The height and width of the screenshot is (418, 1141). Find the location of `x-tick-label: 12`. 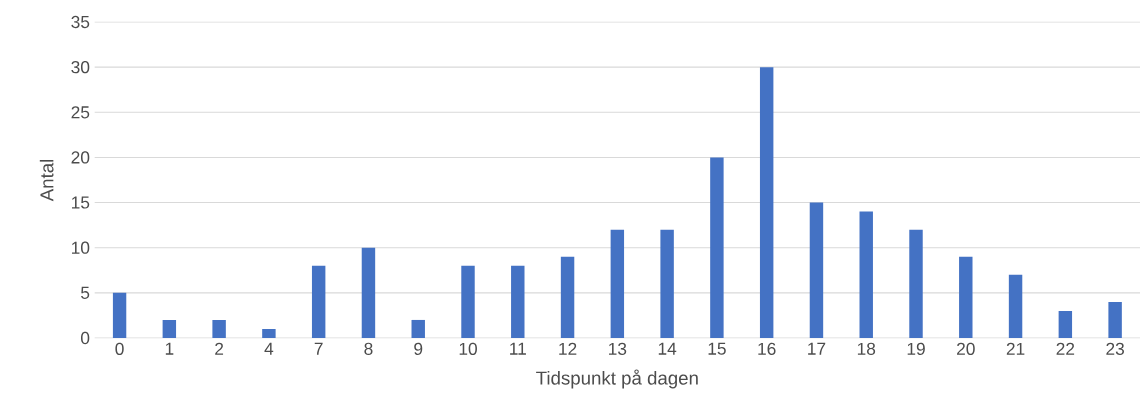

x-tick-label: 12 is located at coordinates (568, 348).